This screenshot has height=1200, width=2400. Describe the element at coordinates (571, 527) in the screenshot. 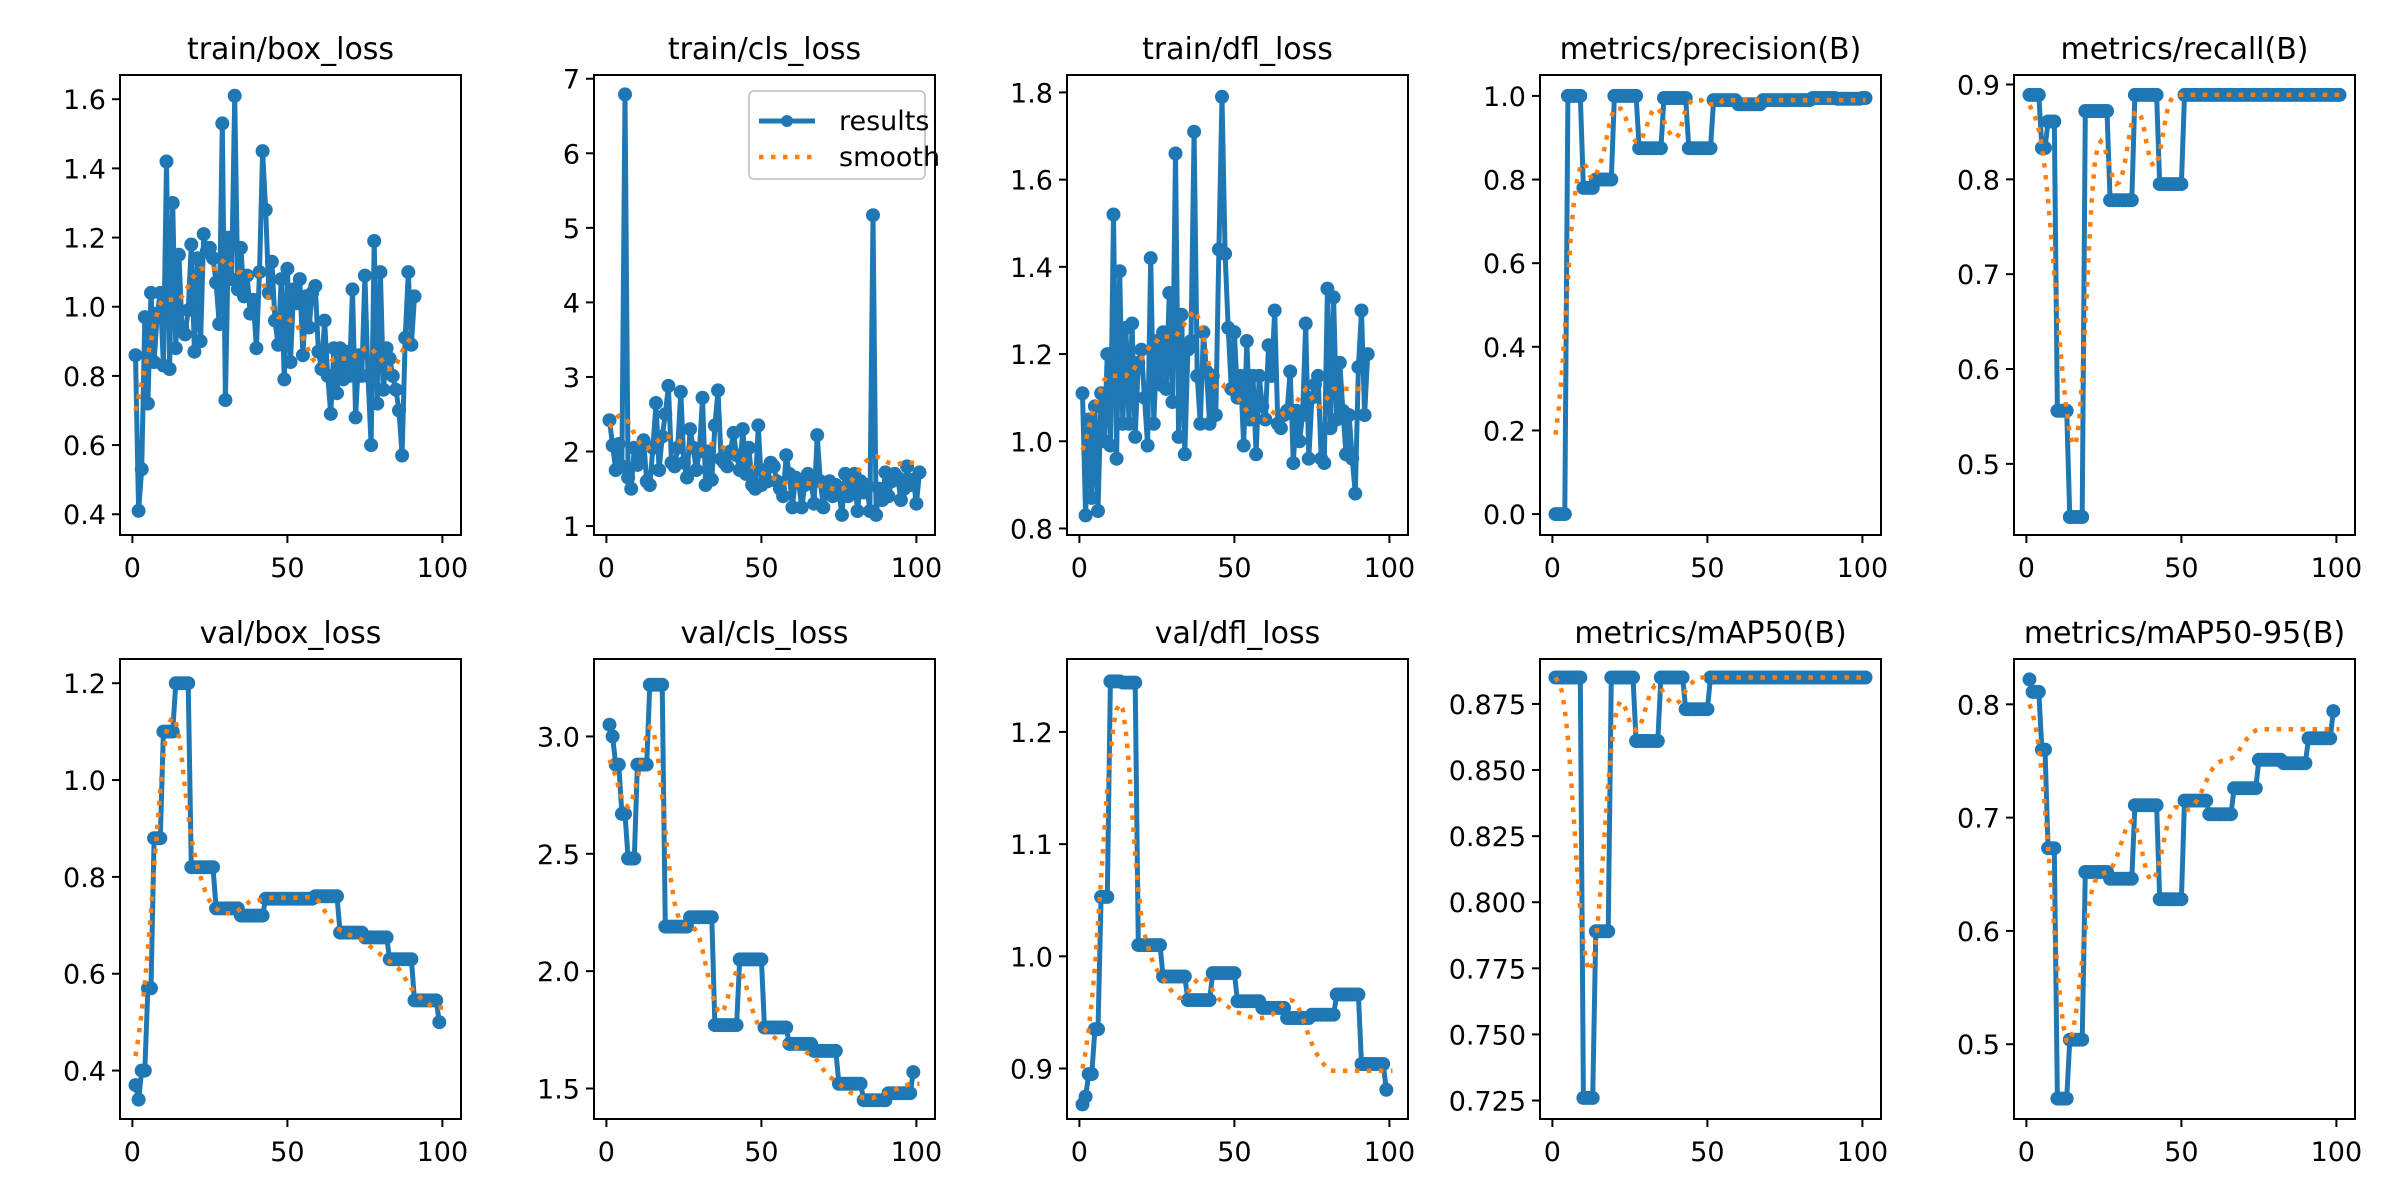

I see `y-tick-label: 1` at that location.